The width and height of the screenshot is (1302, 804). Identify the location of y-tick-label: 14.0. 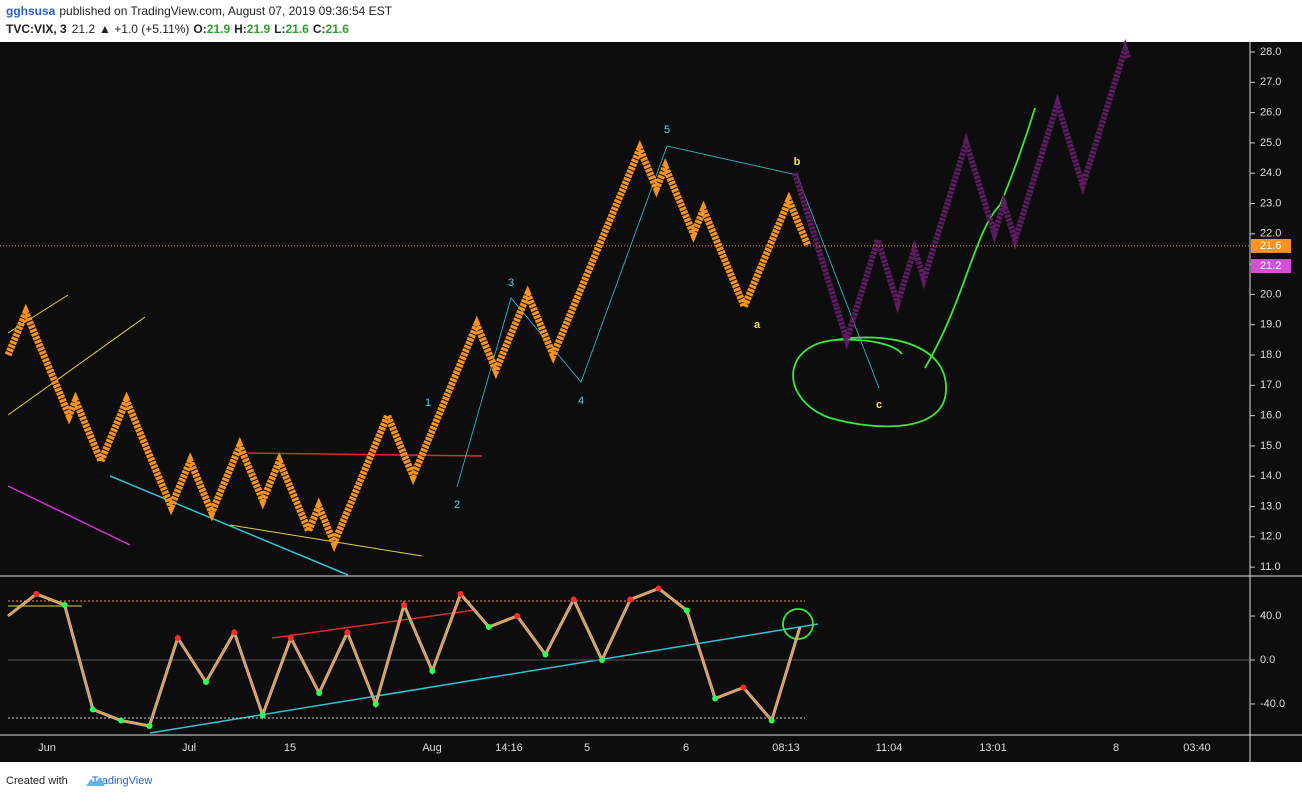
(1270, 476).